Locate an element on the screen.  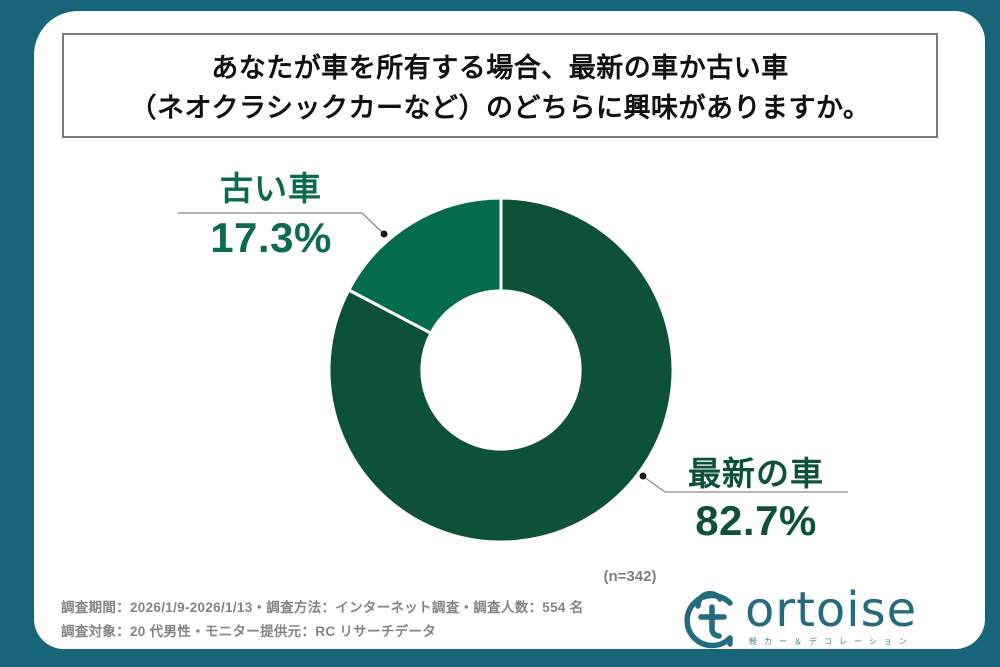
question-title-line2: （ネオクラシックカーなど）のどちらに興味がありますか。 is located at coordinates (500, 108).